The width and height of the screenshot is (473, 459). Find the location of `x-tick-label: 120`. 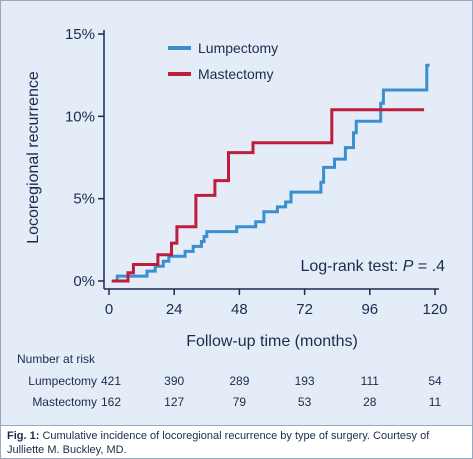

x-tick-label: 120 is located at coordinates (434, 309).